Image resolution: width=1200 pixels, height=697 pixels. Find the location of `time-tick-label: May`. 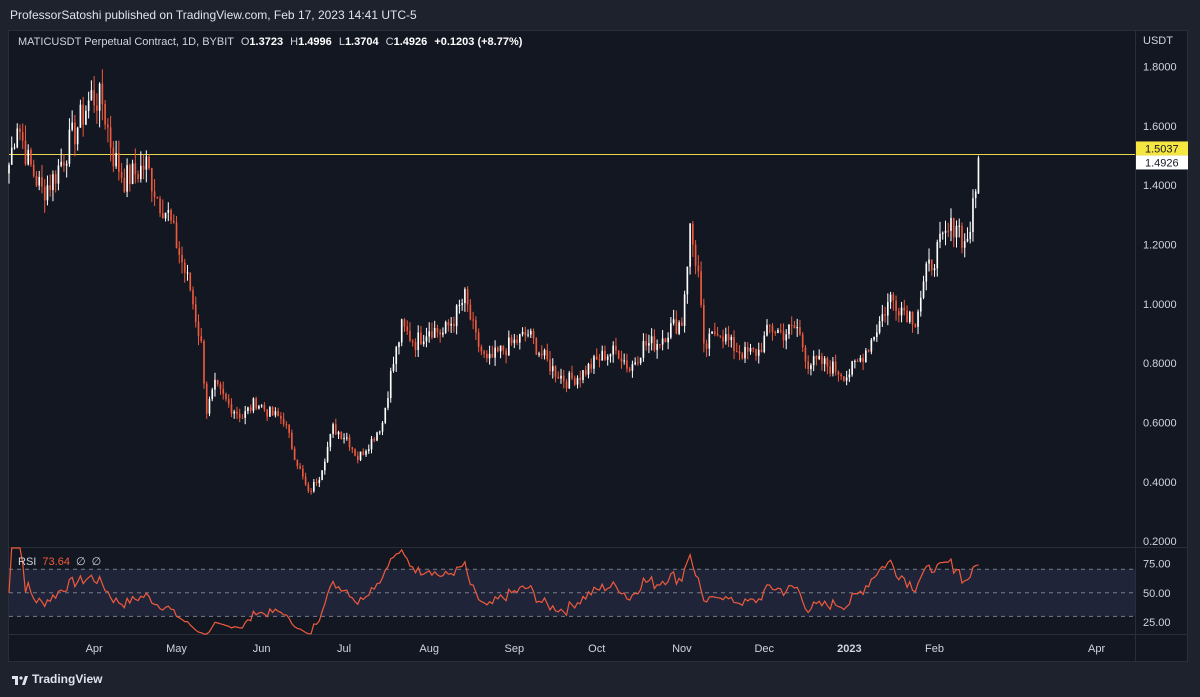

time-tick-label: May is located at coordinates (176, 649).